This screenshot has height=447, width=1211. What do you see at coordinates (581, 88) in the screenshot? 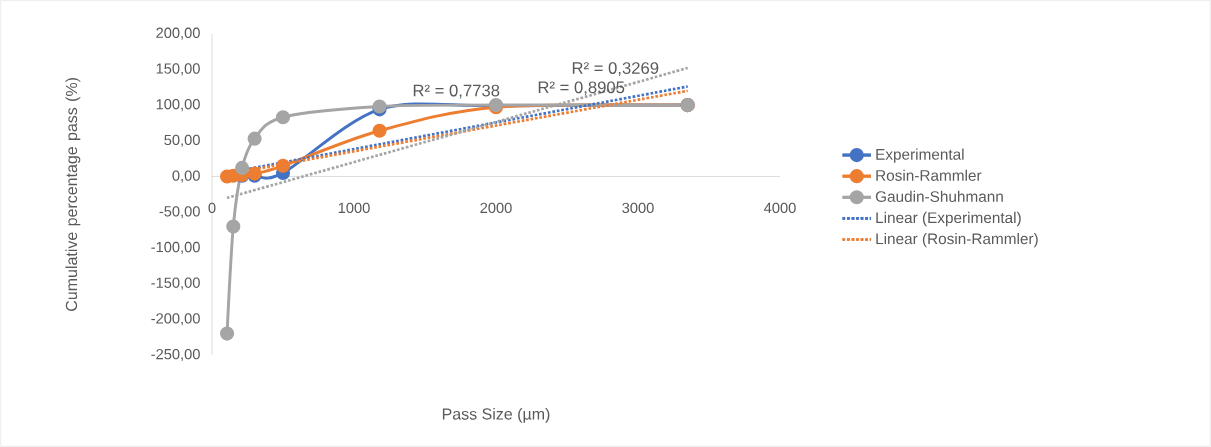
I see `annotation: R² = 0,8905` at bounding box center [581, 88].